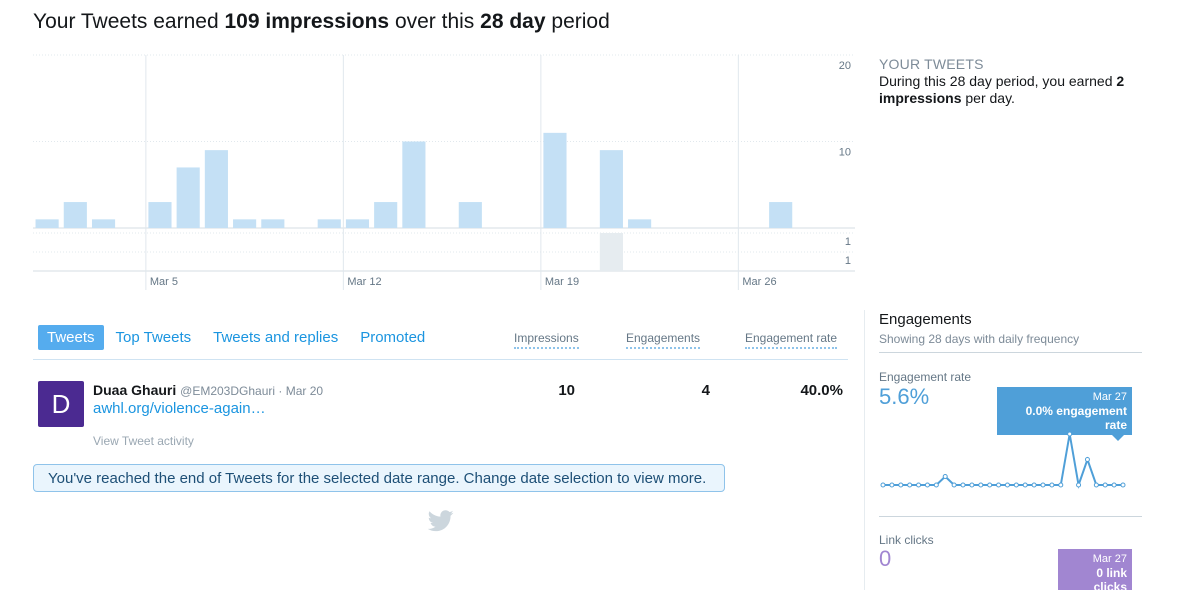 The height and width of the screenshot is (590, 1200). I want to click on engagements-divider, so click(1010, 352).